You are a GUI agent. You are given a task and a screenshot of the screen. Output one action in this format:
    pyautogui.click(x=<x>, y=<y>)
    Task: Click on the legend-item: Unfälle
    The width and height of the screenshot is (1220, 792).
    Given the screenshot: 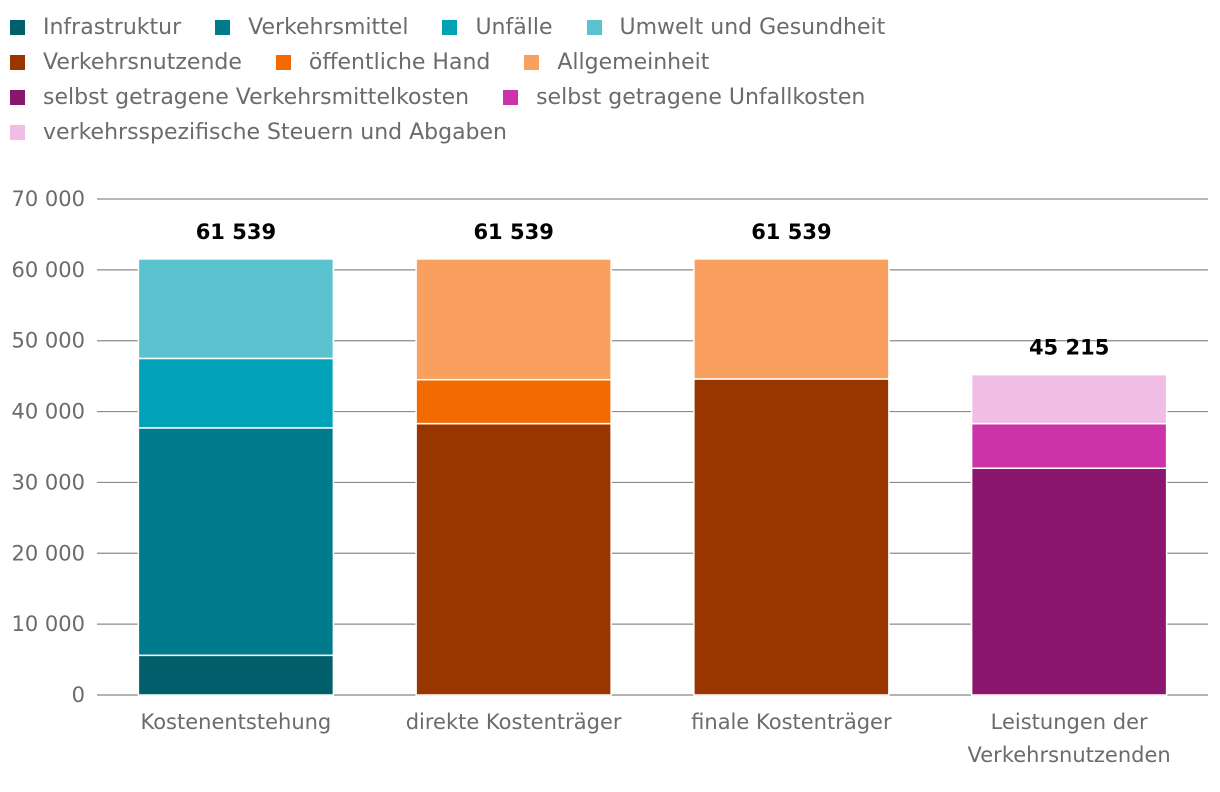 What is the action you would take?
    pyautogui.click(x=497, y=27)
    